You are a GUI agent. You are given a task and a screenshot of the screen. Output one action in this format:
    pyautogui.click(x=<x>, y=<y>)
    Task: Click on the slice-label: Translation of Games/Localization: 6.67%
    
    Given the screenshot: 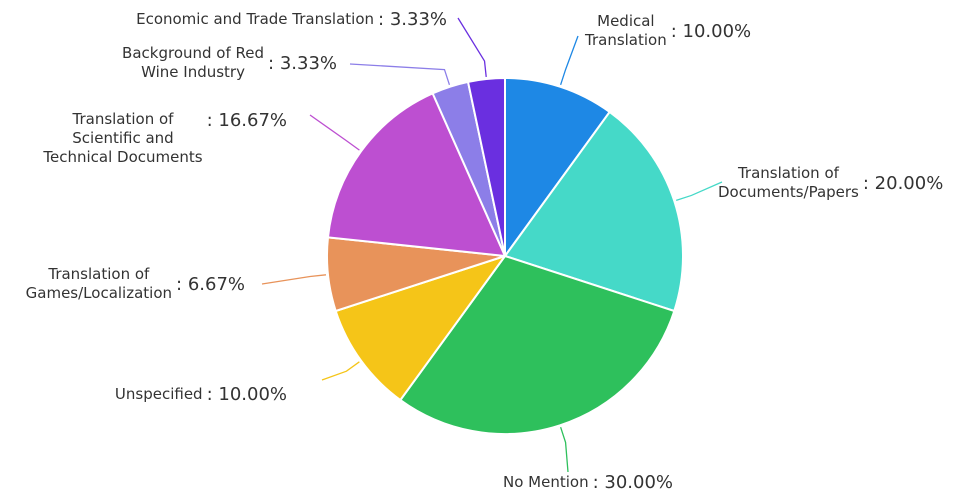 What is the action you would take?
    pyautogui.click(x=135, y=284)
    